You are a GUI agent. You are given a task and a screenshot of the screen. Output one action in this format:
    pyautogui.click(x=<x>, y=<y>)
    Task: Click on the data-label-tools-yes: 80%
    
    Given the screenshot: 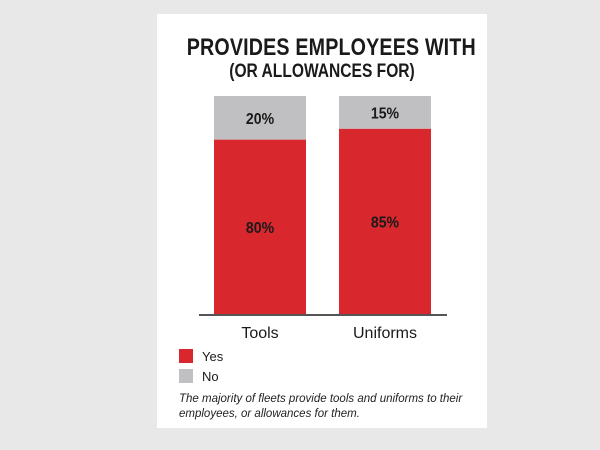 What is the action you would take?
    pyautogui.click(x=260, y=228)
    